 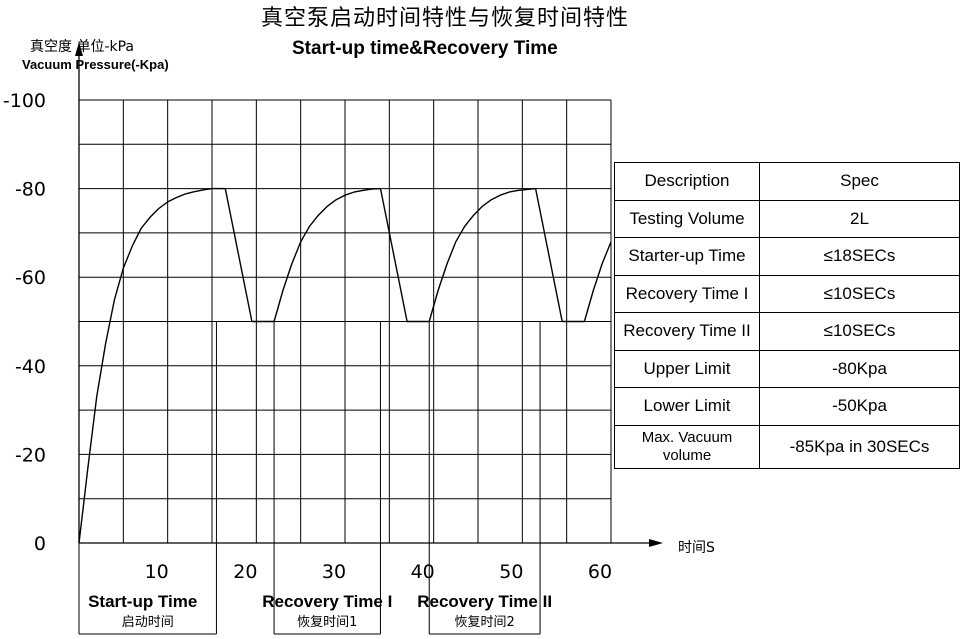 What do you see at coordinates (484, 601) in the screenshot?
I see `phase-label-en: Recovery Time II` at bounding box center [484, 601].